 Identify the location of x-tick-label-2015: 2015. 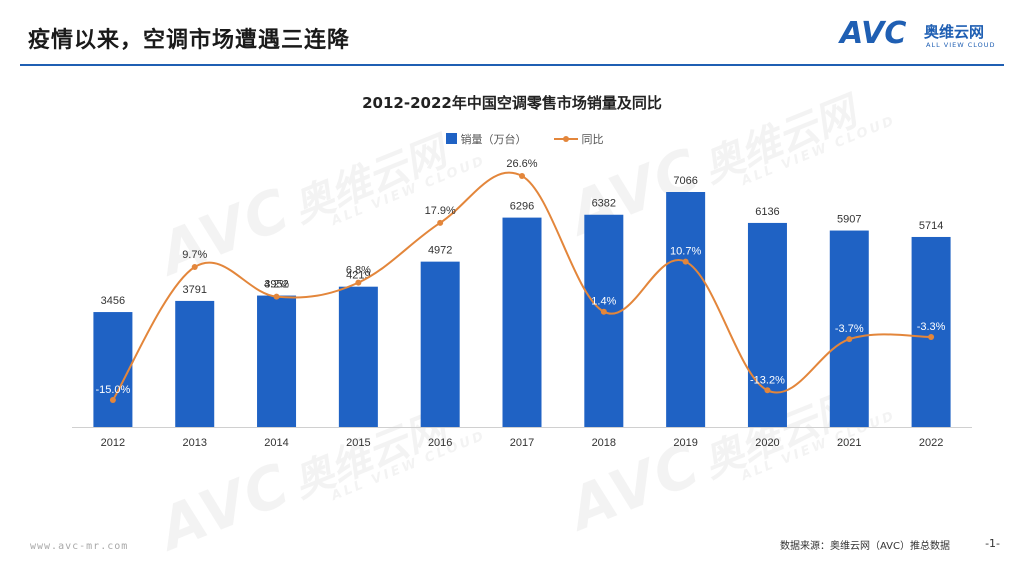
(358, 443).